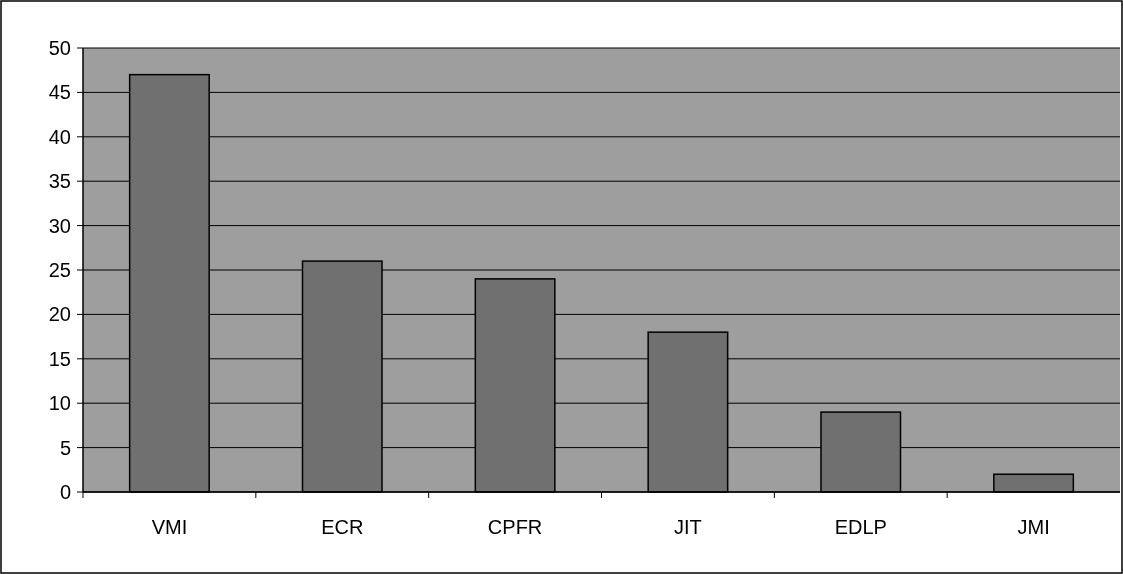  Describe the element at coordinates (59, 403) in the screenshot. I see `y-tick-label: 10` at that location.